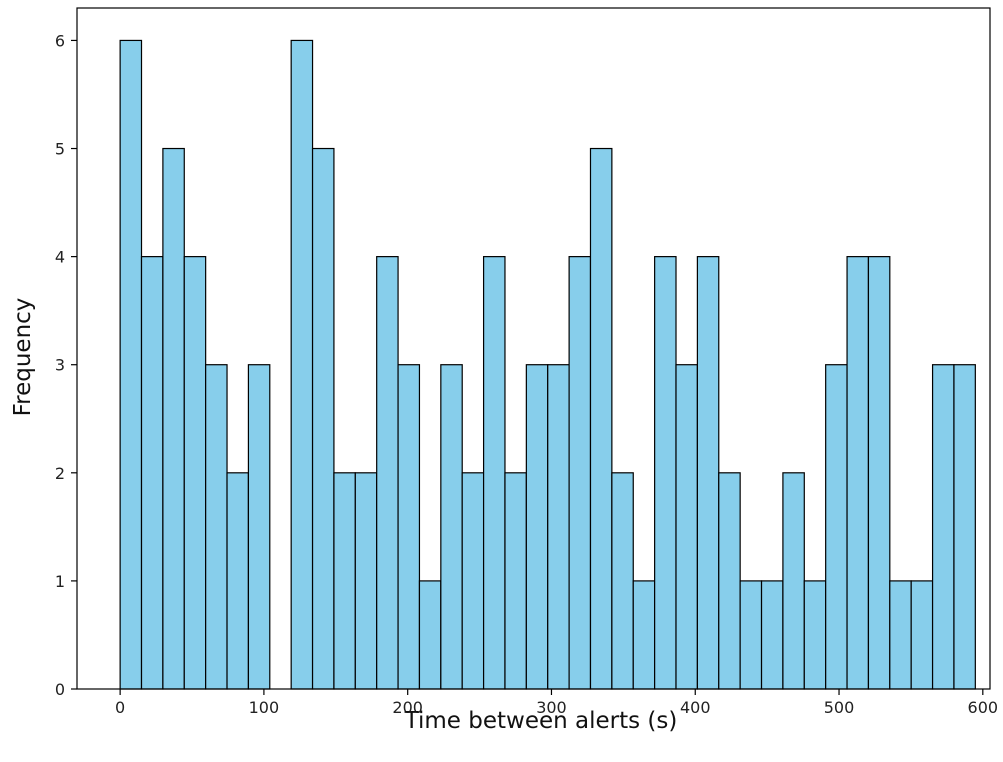 Image resolution: width=1003 pixels, height=762 pixels. Describe the element at coordinates (60, 689) in the screenshot. I see `y-tick-label: 0` at that location.